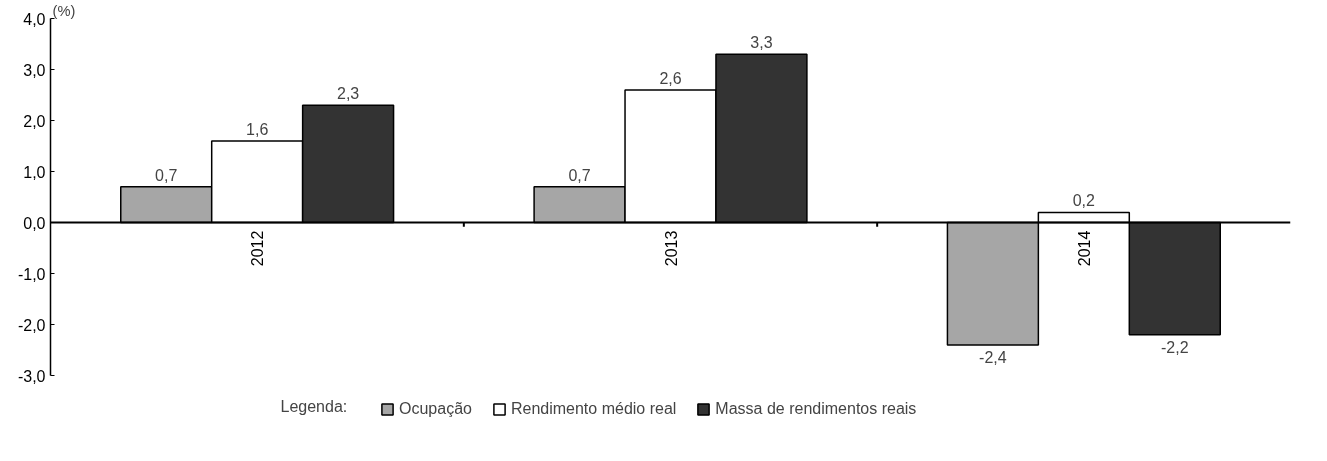  What do you see at coordinates (64, 10) in the screenshot?
I see `y-axis-title: (%)` at bounding box center [64, 10].